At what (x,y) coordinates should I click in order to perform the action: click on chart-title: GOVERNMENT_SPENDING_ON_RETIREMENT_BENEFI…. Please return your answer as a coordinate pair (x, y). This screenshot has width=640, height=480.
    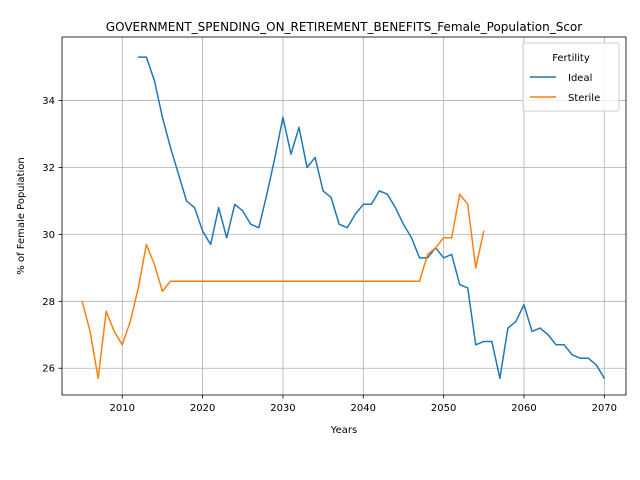
    Looking at the image, I should click on (344, 27).